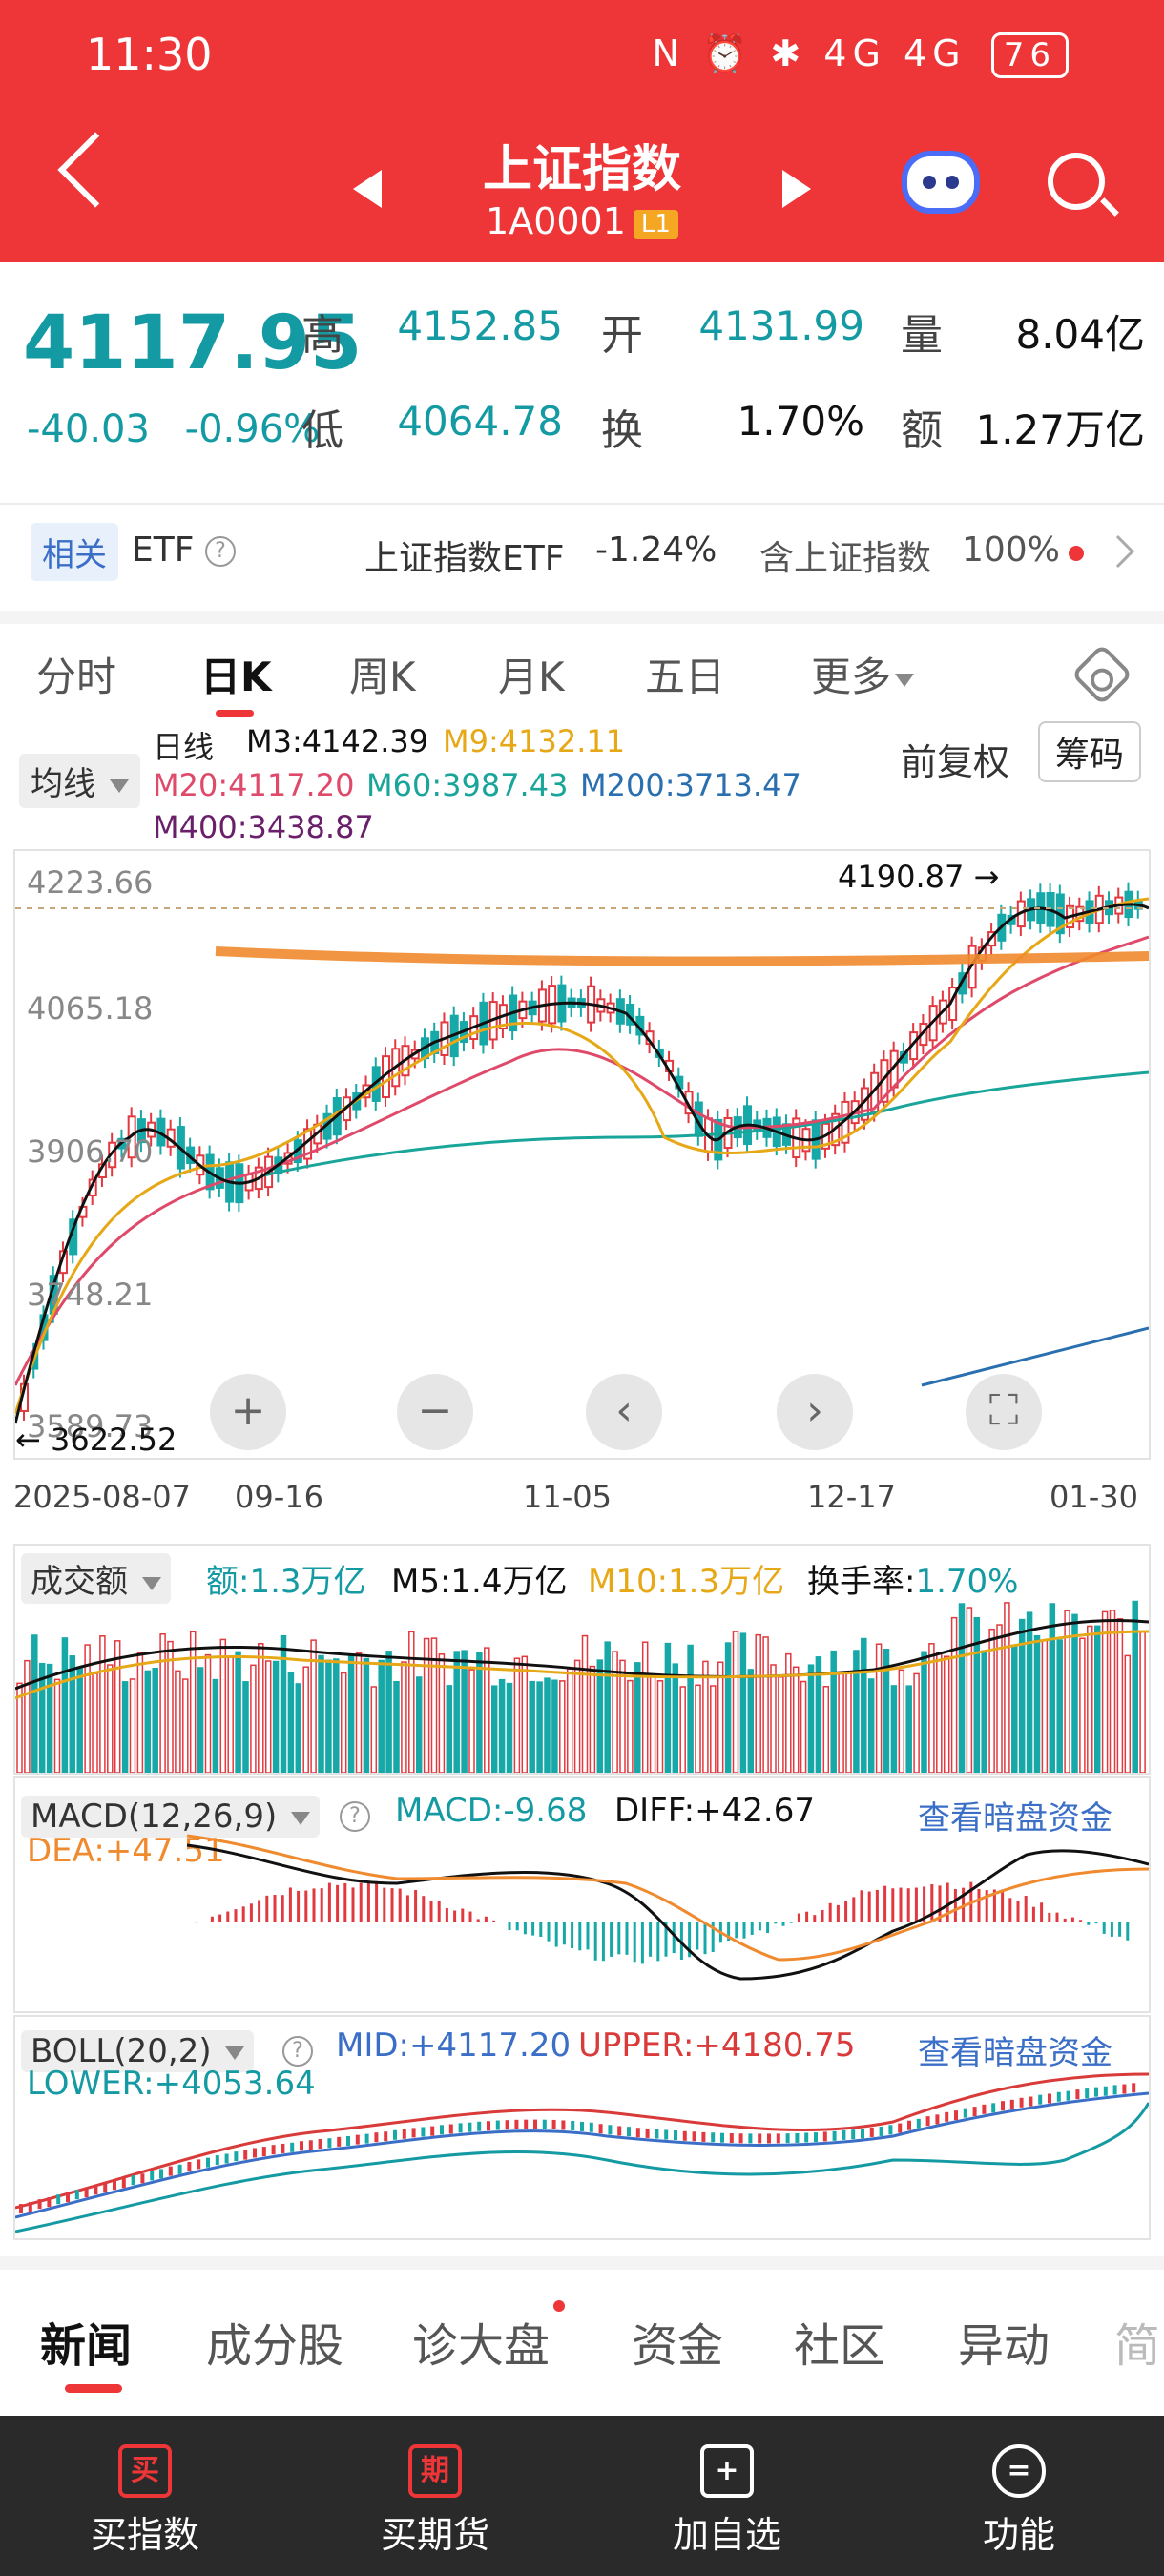 The image size is (1164, 2576). Describe the element at coordinates (577, 2148) in the screenshot. I see `boll-candles` at that location.